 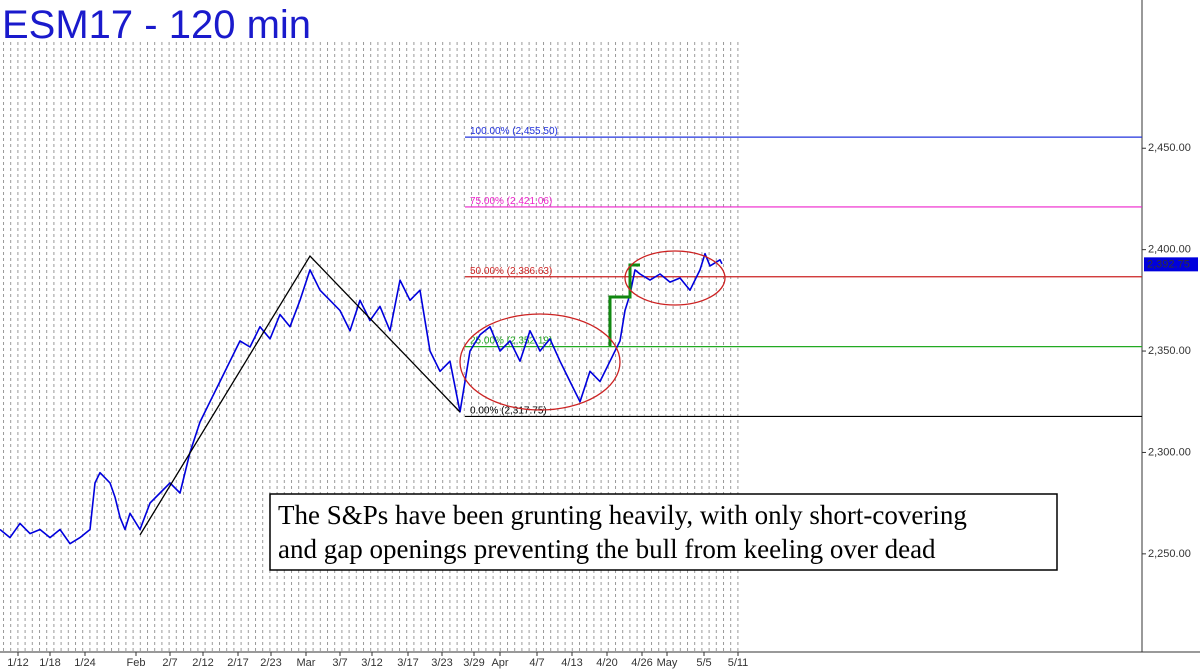 I want to click on x-tick-label: 3/12, so click(x=371, y=663).